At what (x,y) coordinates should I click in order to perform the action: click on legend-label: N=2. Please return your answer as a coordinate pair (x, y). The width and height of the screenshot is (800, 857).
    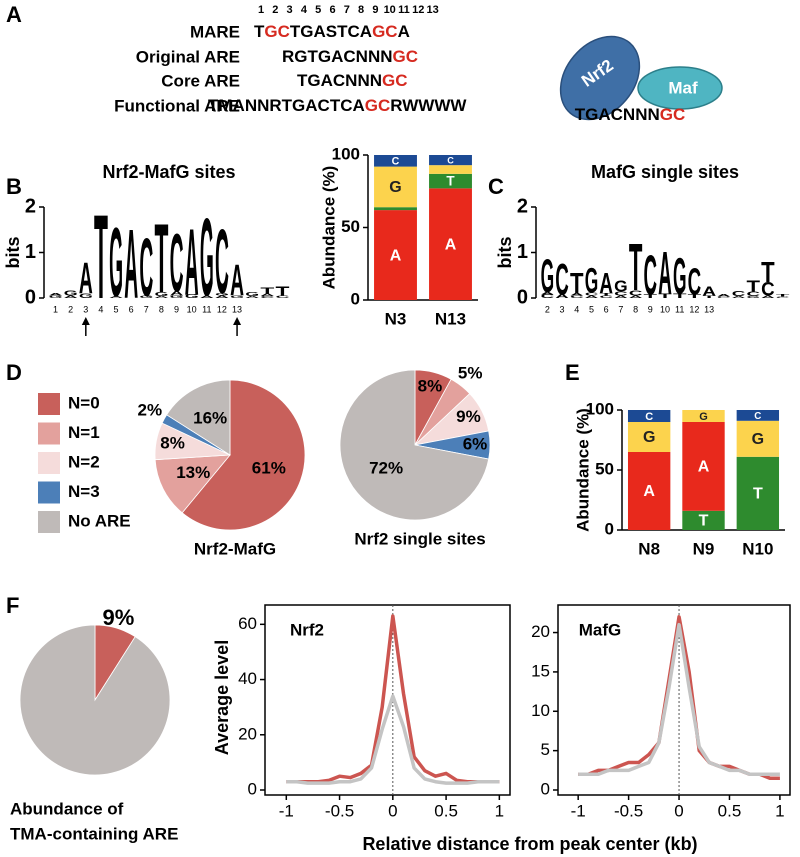
    Looking at the image, I should click on (84, 461).